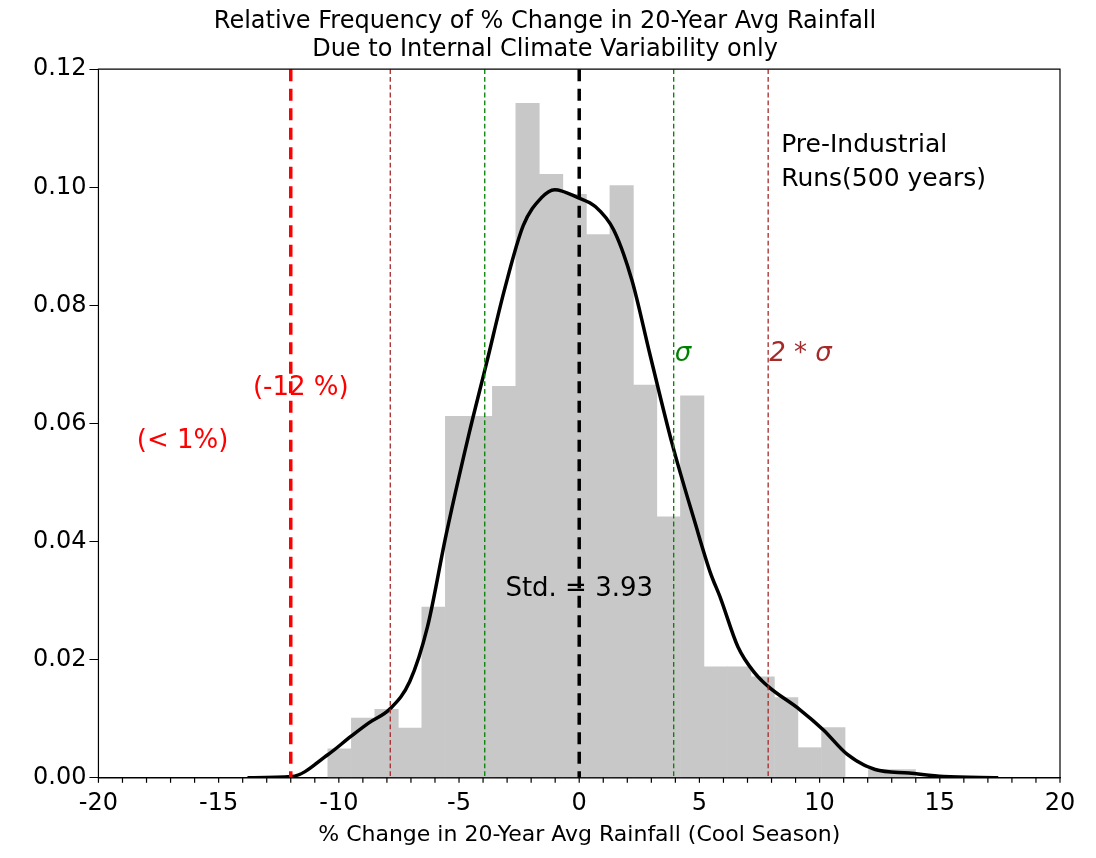 The width and height of the screenshot is (1096, 858). What do you see at coordinates (579, 802) in the screenshot?
I see `x-tick-label: 0` at bounding box center [579, 802].